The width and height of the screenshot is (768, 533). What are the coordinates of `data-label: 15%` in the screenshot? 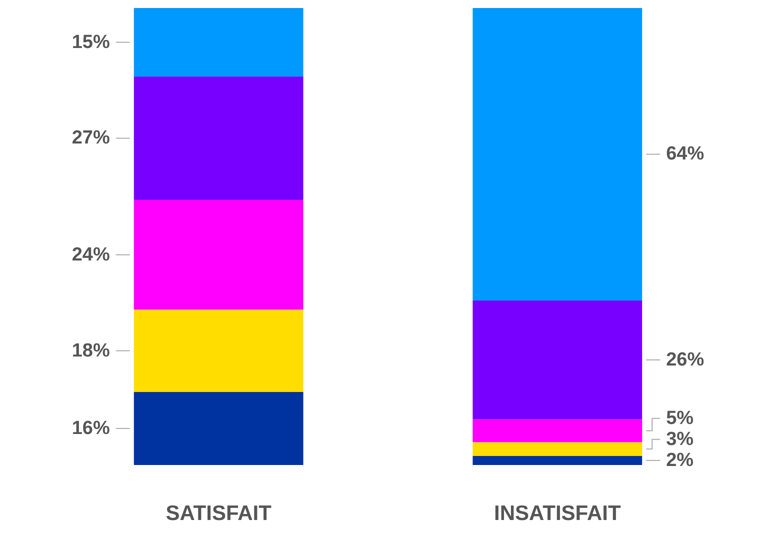 It's located at (91, 42).